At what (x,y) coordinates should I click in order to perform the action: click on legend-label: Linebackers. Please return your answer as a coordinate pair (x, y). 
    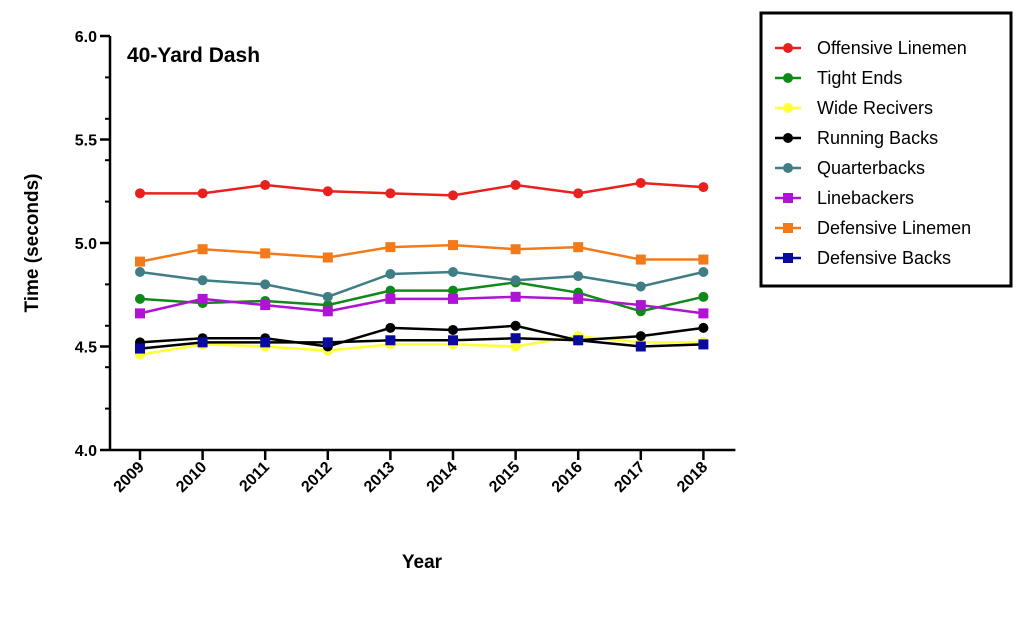
    Looking at the image, I should click on (865, 198).